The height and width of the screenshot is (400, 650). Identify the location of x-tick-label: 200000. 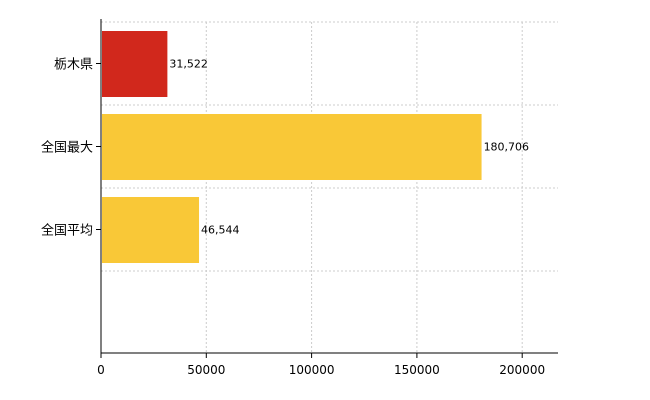
(522, 370).